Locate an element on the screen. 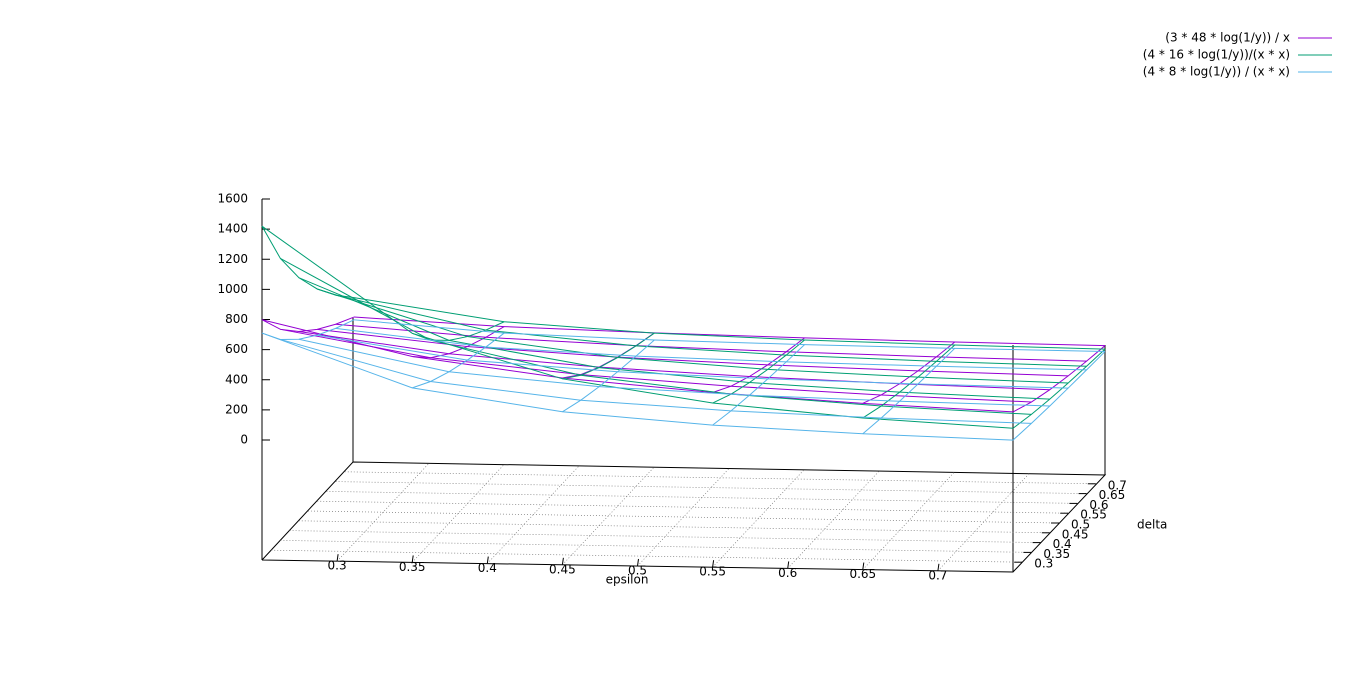 The height and width of the screenshot is (689, 1366). z-tick-label: 1200 is located at coordinates (232, 259).